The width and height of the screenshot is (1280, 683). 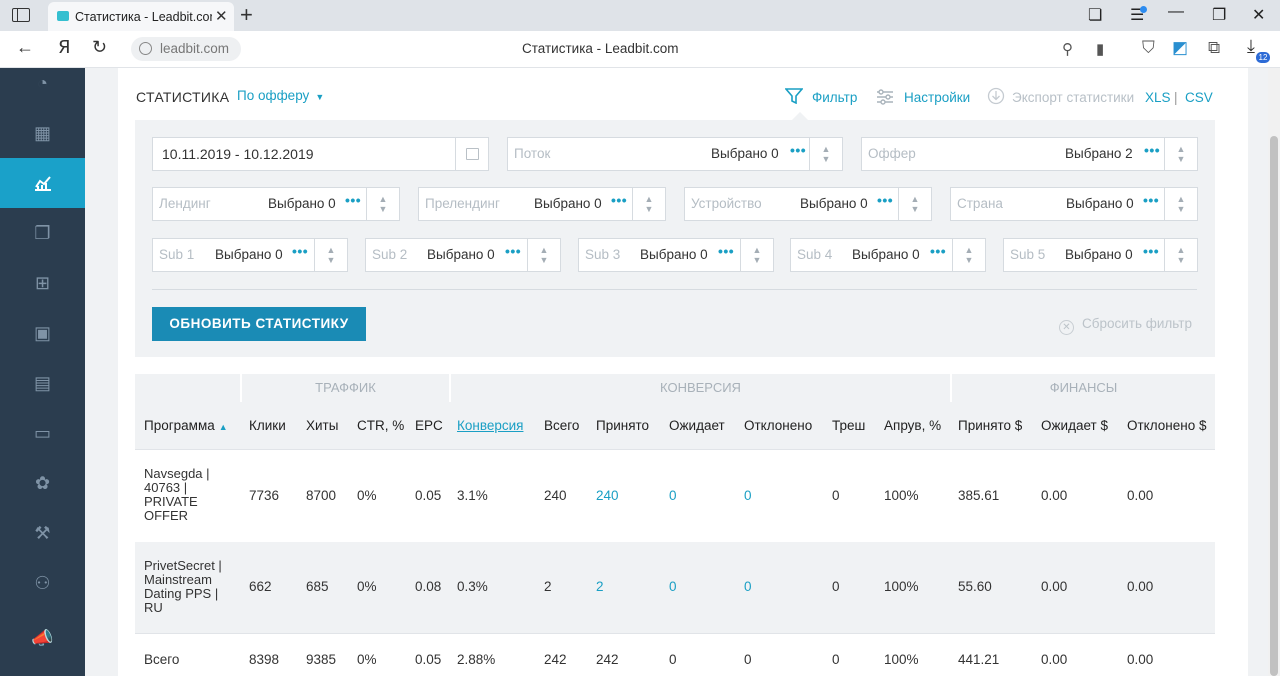 What do you see at coordinates (1095, 15) in the screenshot?
I see `bookmark-collections-icon: ❏` at bounding box center [1095, 15].